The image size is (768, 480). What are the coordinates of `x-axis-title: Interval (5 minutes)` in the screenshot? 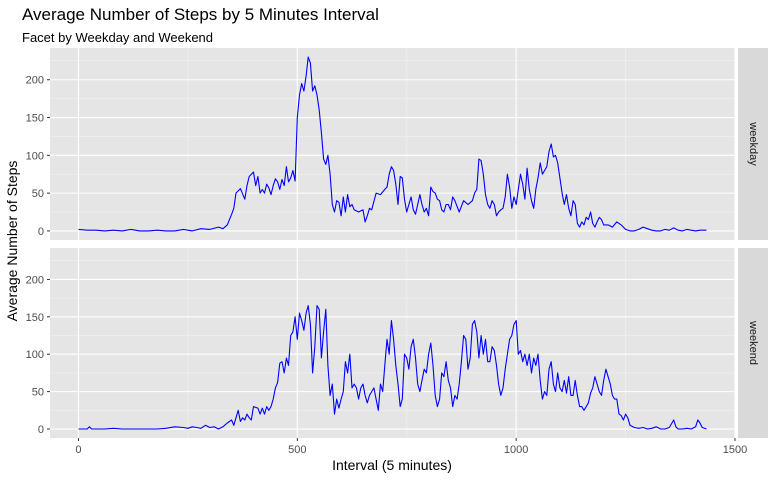 It's located at (392, 465).